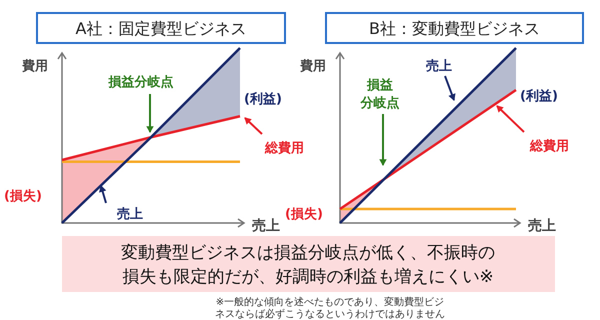  Describe the element at coordinates (330, 308) in the screenshot. I see `text: ※一般的な傾向を述べたものであり、変動費型ビジネスならば必ずこうなるというわけではありません` at that location.